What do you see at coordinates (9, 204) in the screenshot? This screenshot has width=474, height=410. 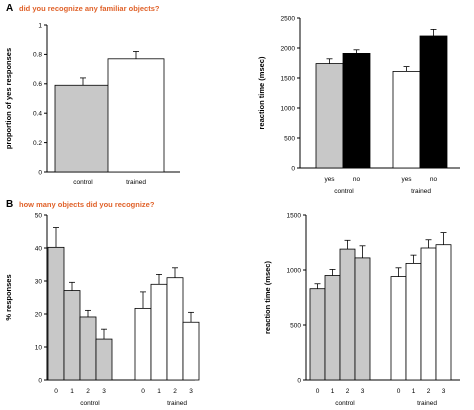 I see `panel-letter-b: B` at bounding box center [9, 204].